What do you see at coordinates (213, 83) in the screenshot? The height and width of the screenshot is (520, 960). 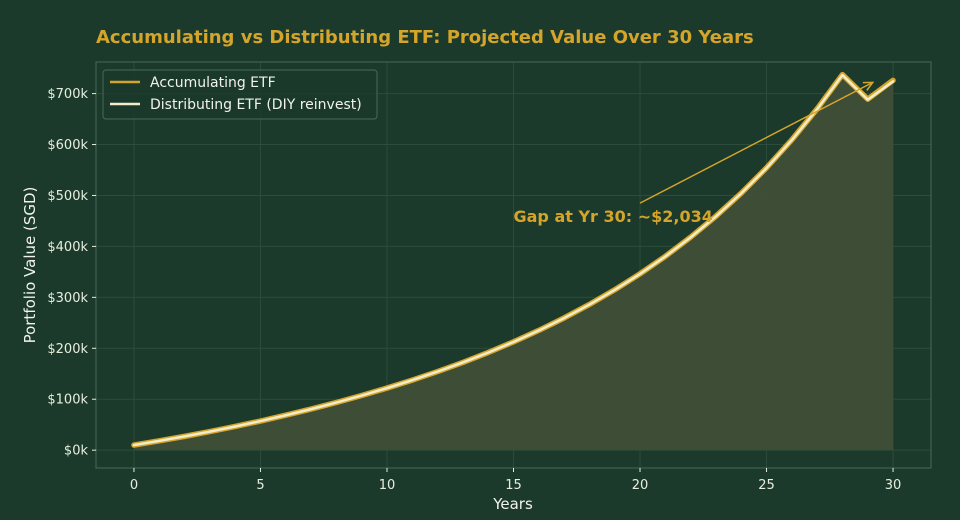 I see `legend-label-accumulating: Accumulating ETF` at bounding box center [213, 83].